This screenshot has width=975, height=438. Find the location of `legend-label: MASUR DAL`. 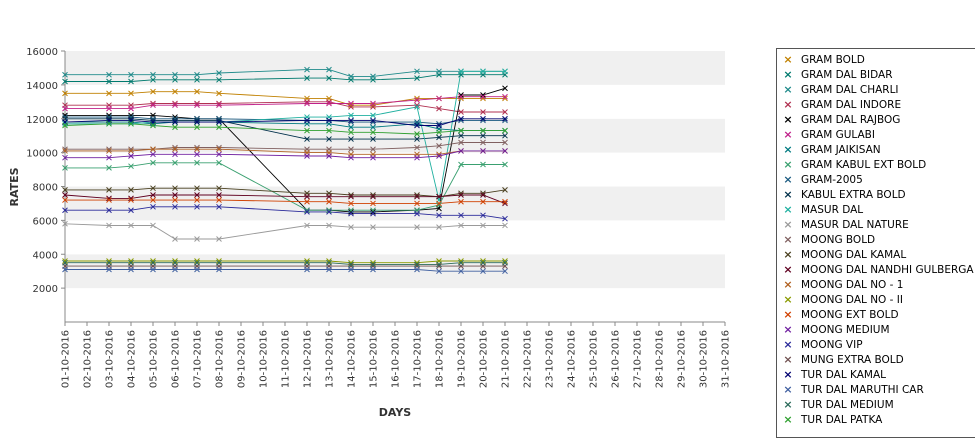

legend-label: MASUR DAL is located at coordinates (832, 210).